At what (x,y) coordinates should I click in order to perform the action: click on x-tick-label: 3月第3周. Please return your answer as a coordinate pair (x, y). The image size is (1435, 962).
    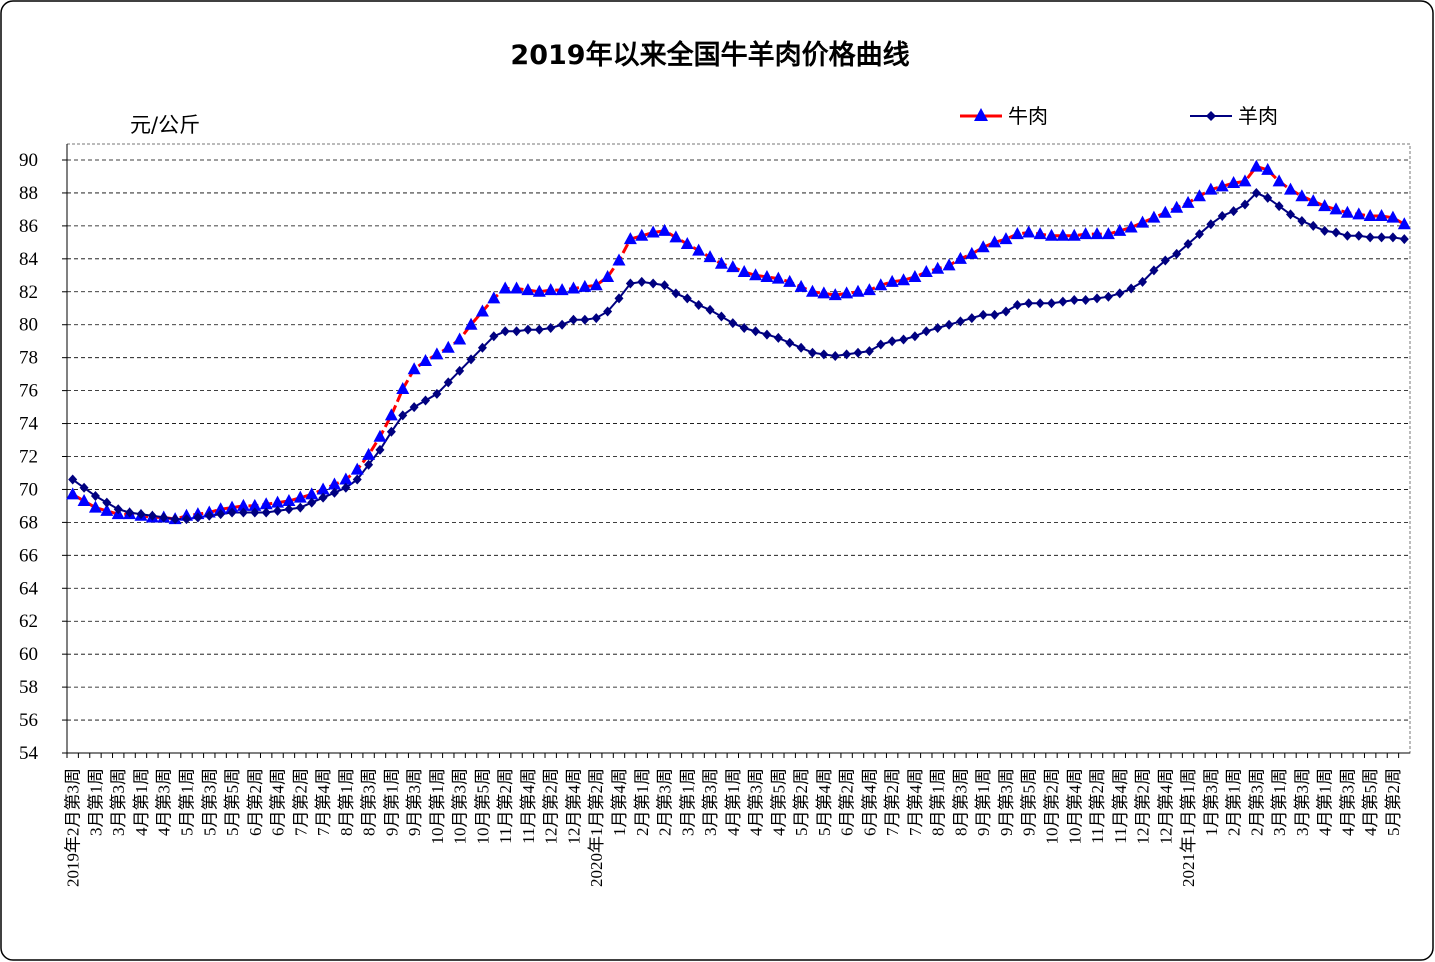
    Looking at the image, I should click on (1302, 802).